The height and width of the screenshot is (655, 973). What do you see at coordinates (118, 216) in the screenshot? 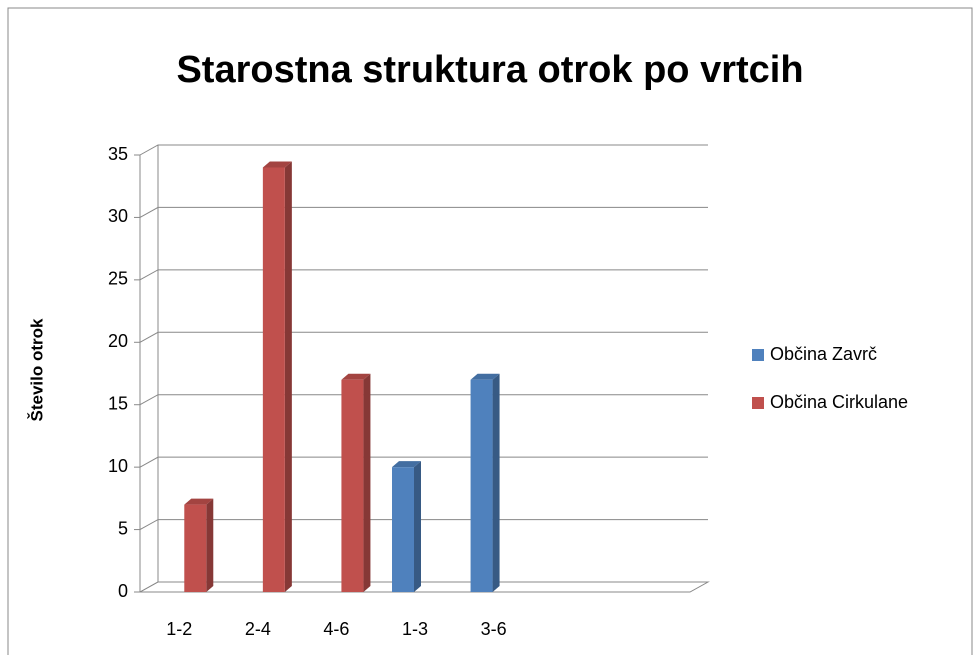
I see `y-tick-label: 30` at bounding box center [118, 216].